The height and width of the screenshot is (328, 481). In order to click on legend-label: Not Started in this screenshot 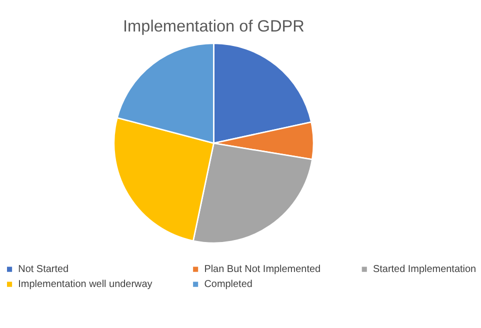, I will do `click(43, 270)`.